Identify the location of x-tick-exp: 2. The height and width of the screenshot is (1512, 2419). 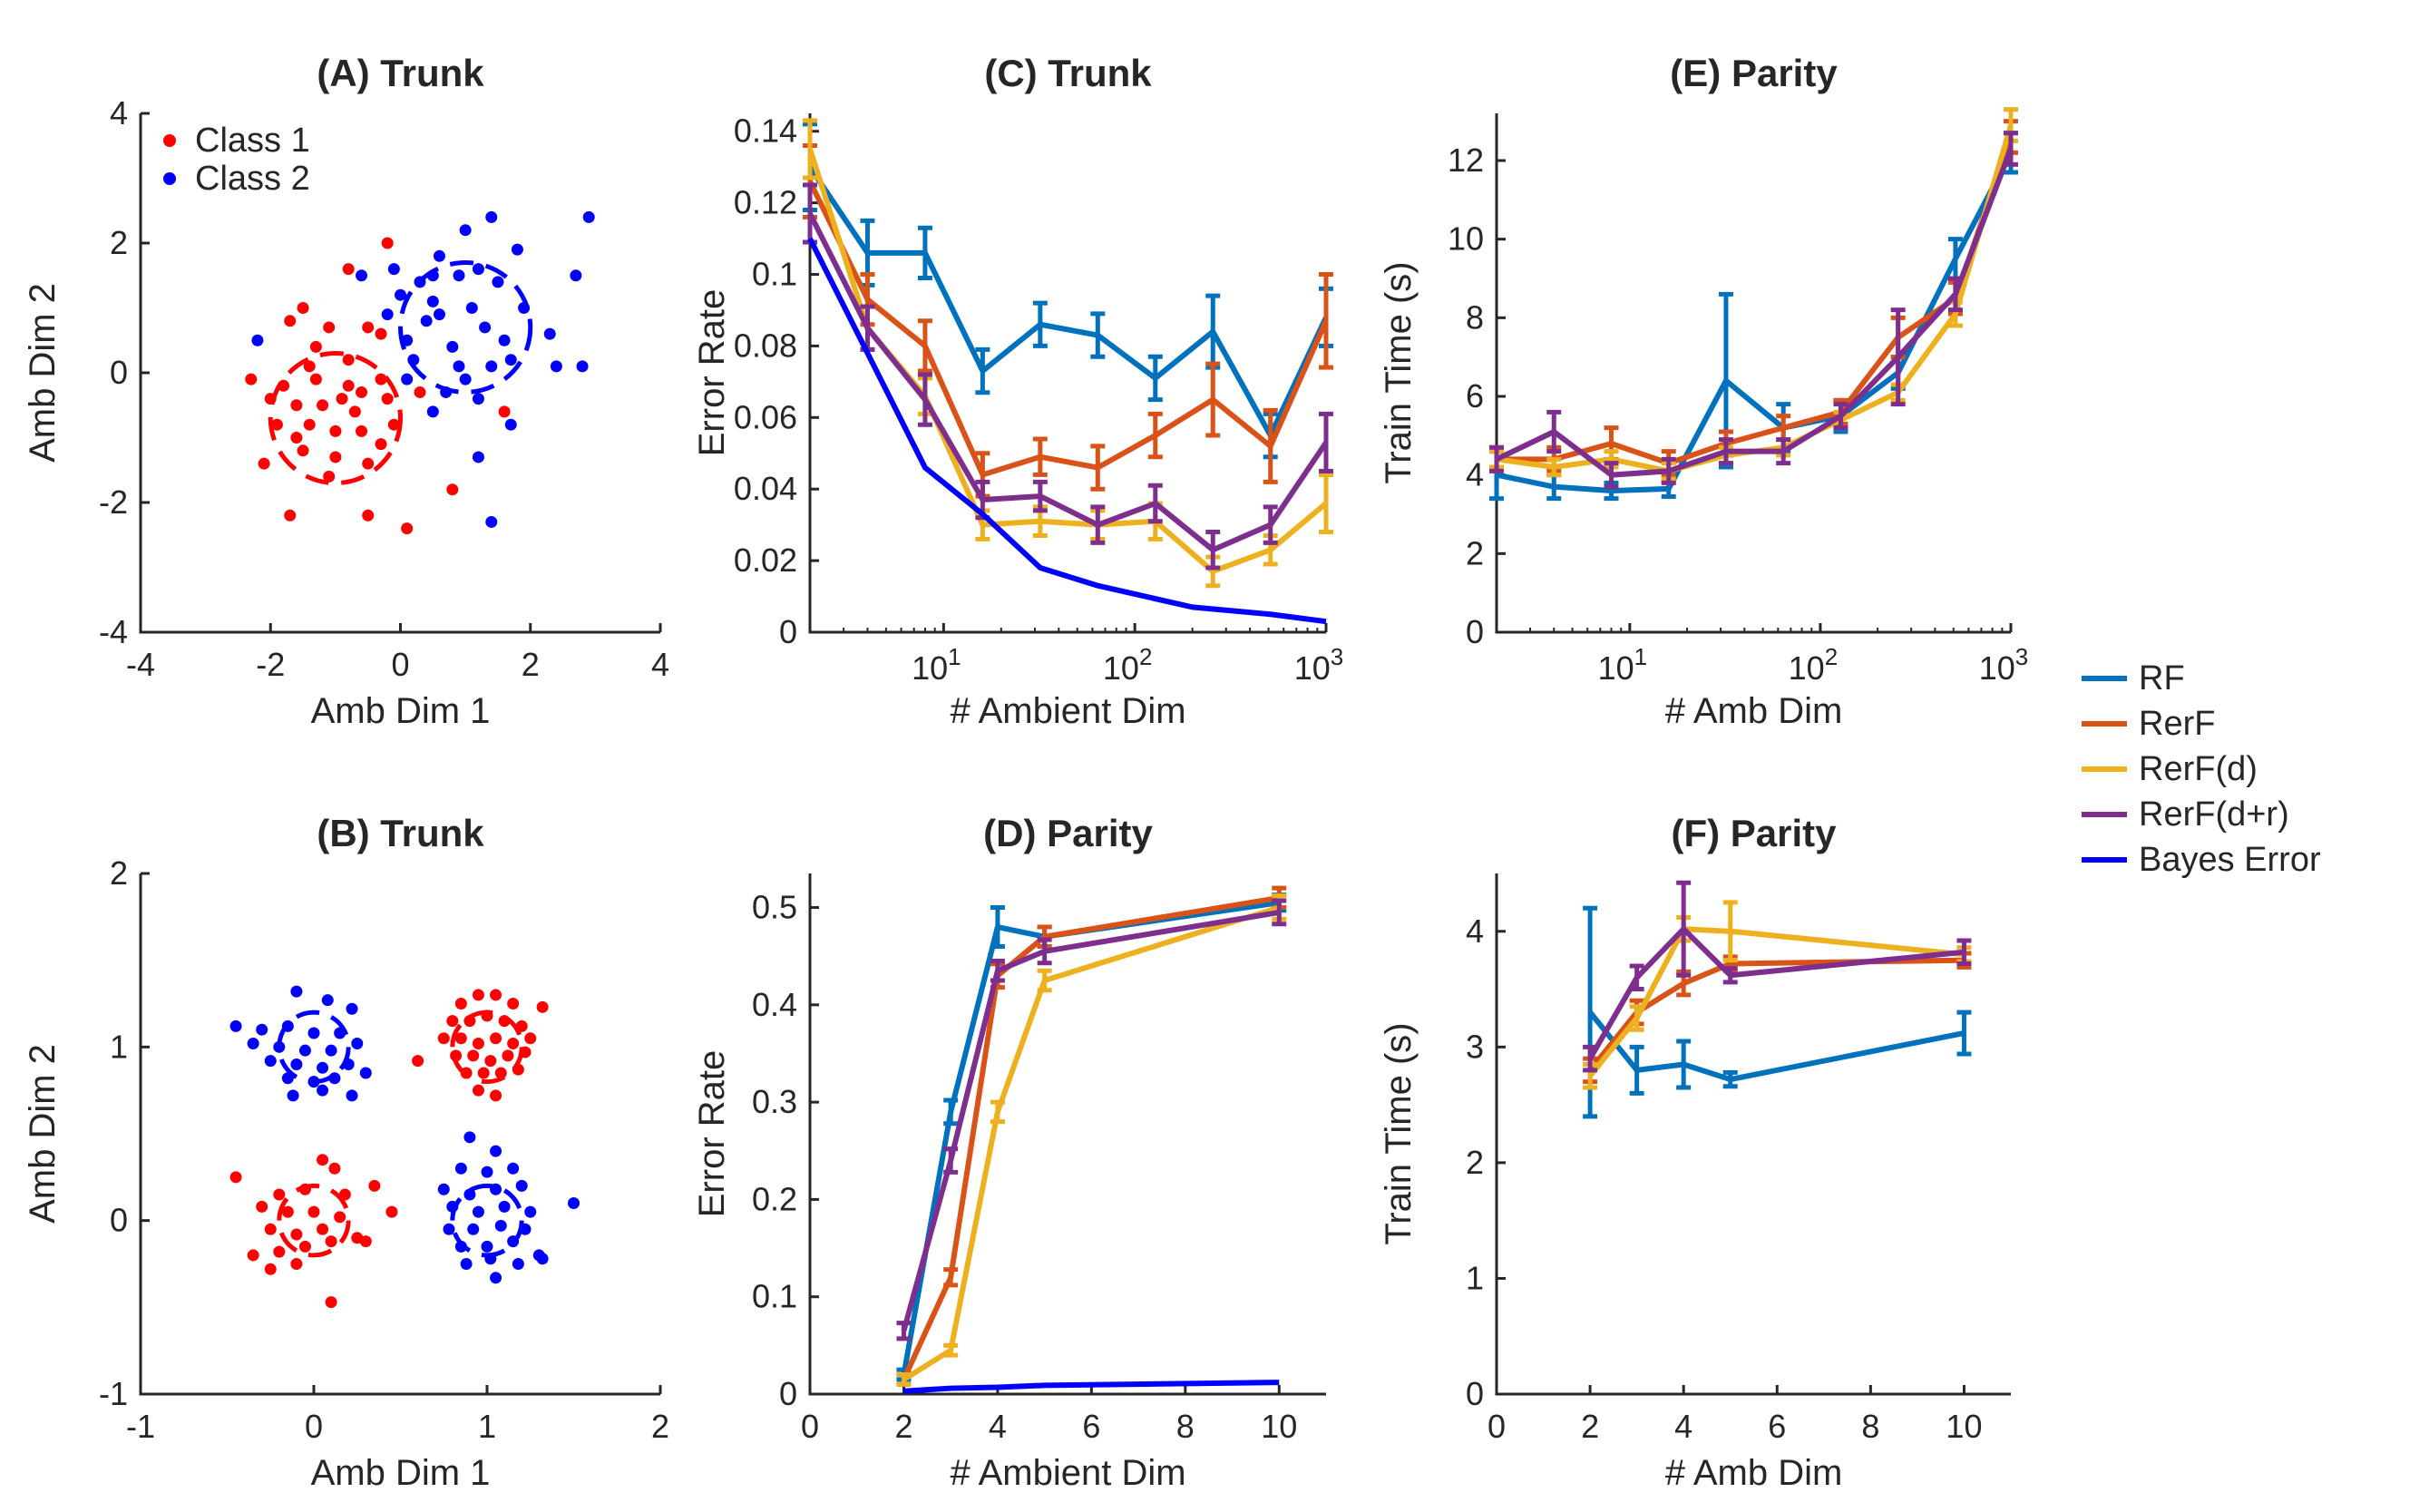
(1832, 656).